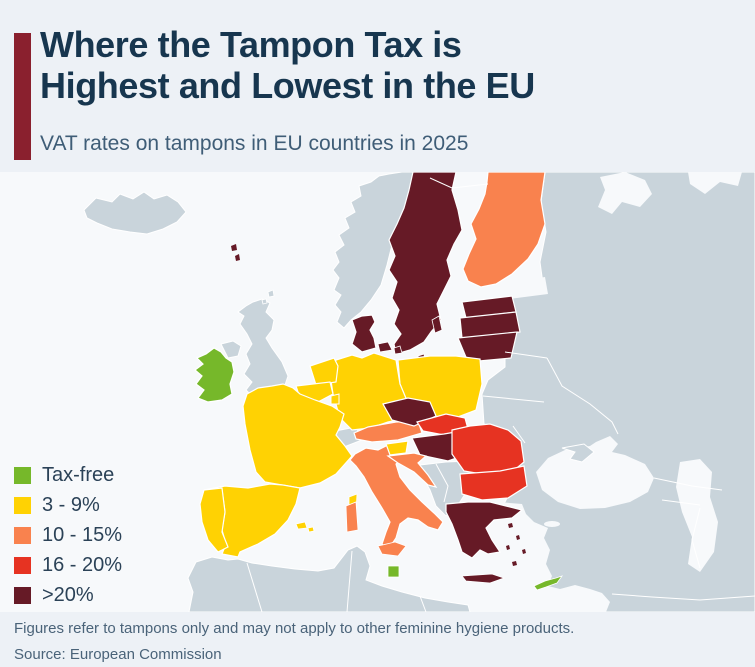 The height and width of the screenshot is (667, 755). I want to click on legend-item-taxfree: Tax-free, so click(68, 475).